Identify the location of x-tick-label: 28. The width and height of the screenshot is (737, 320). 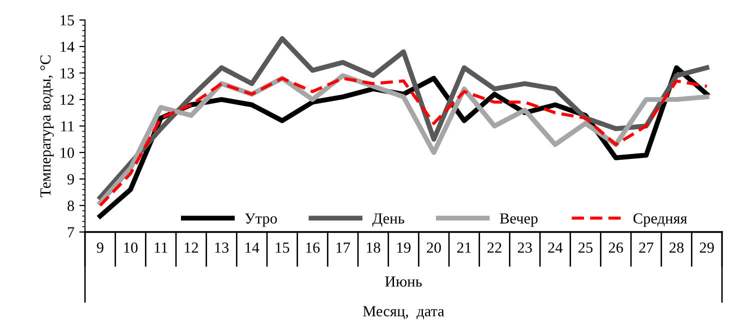
(677, 247).